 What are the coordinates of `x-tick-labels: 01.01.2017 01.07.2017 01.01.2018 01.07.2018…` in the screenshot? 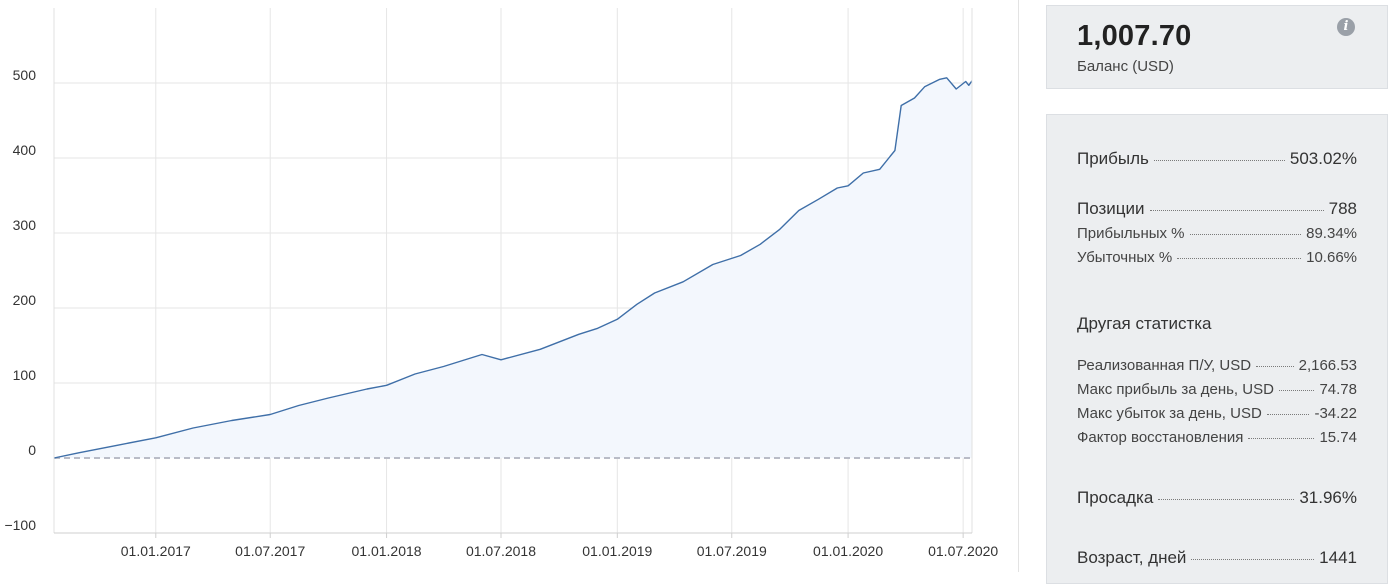 It's located at (560, 551).